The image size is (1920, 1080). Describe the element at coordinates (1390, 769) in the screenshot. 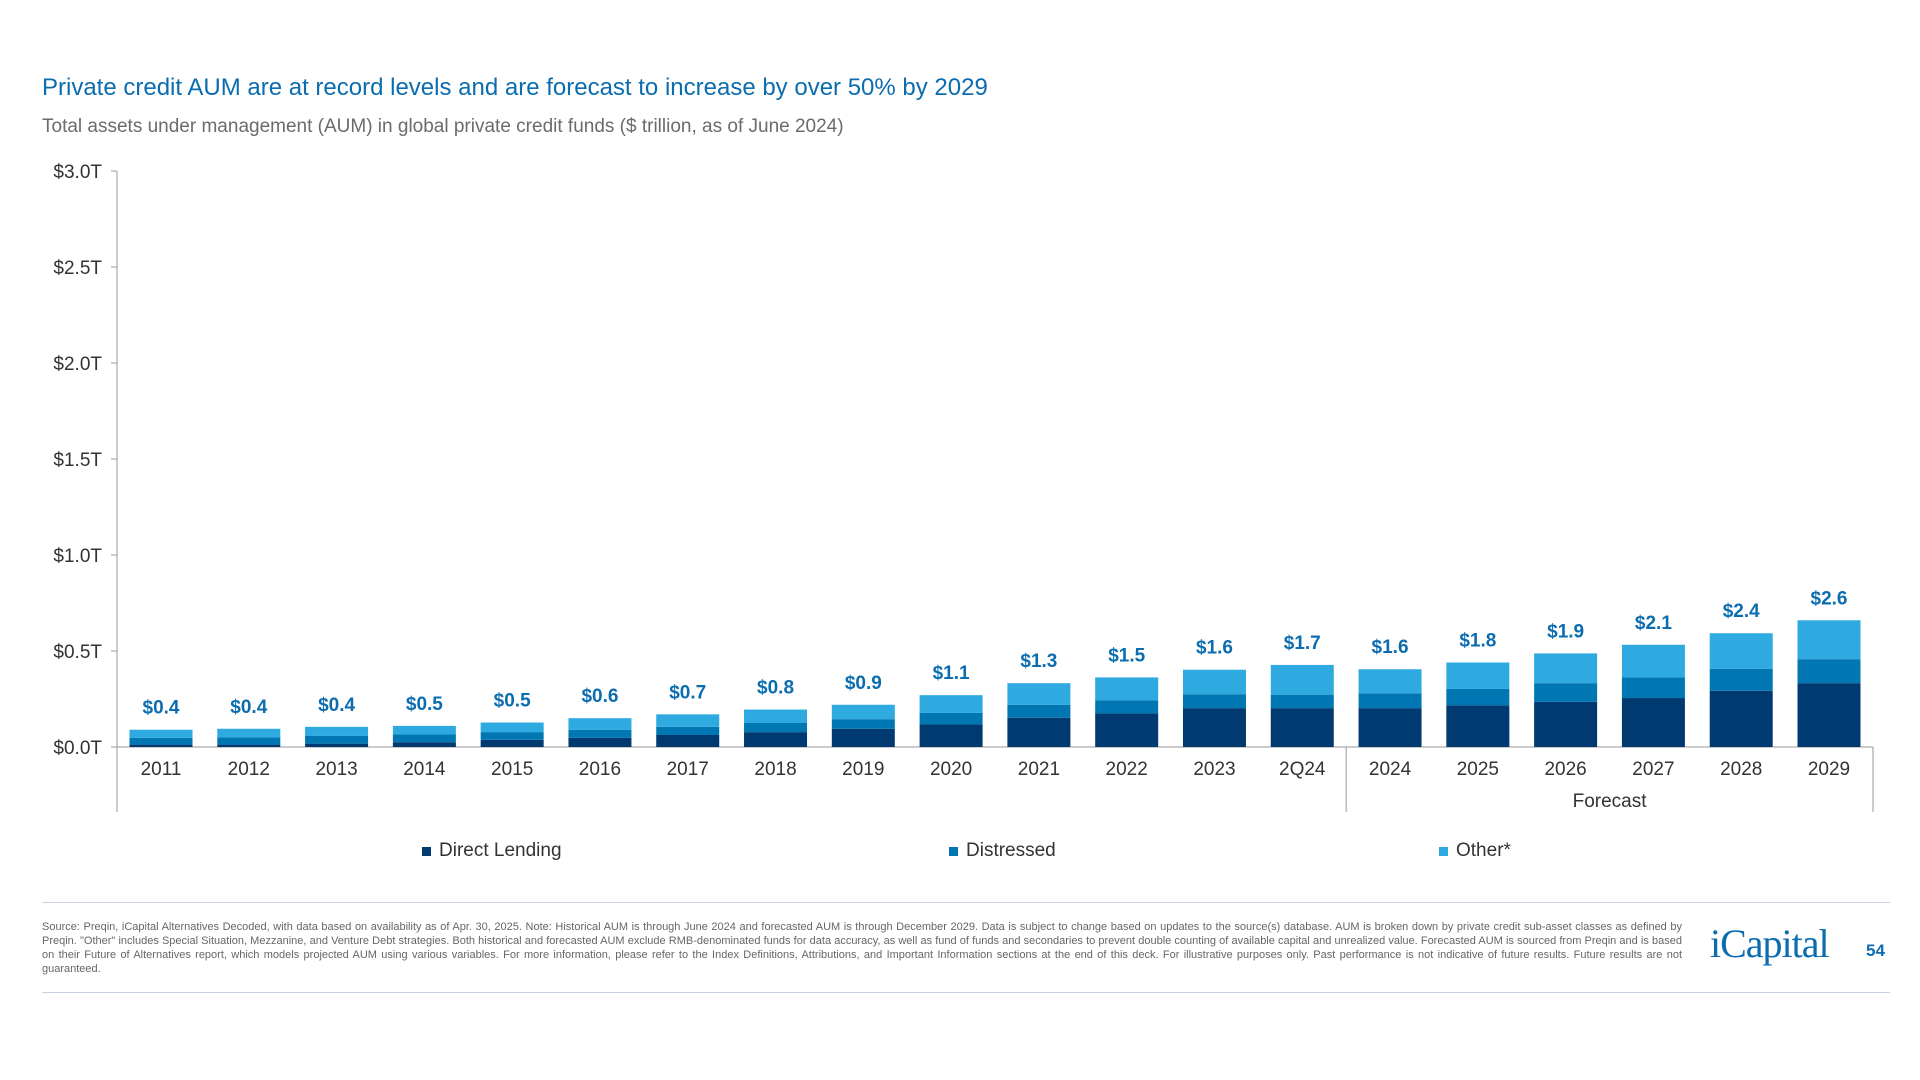

I see `x-tick-label: 2024` at that location.